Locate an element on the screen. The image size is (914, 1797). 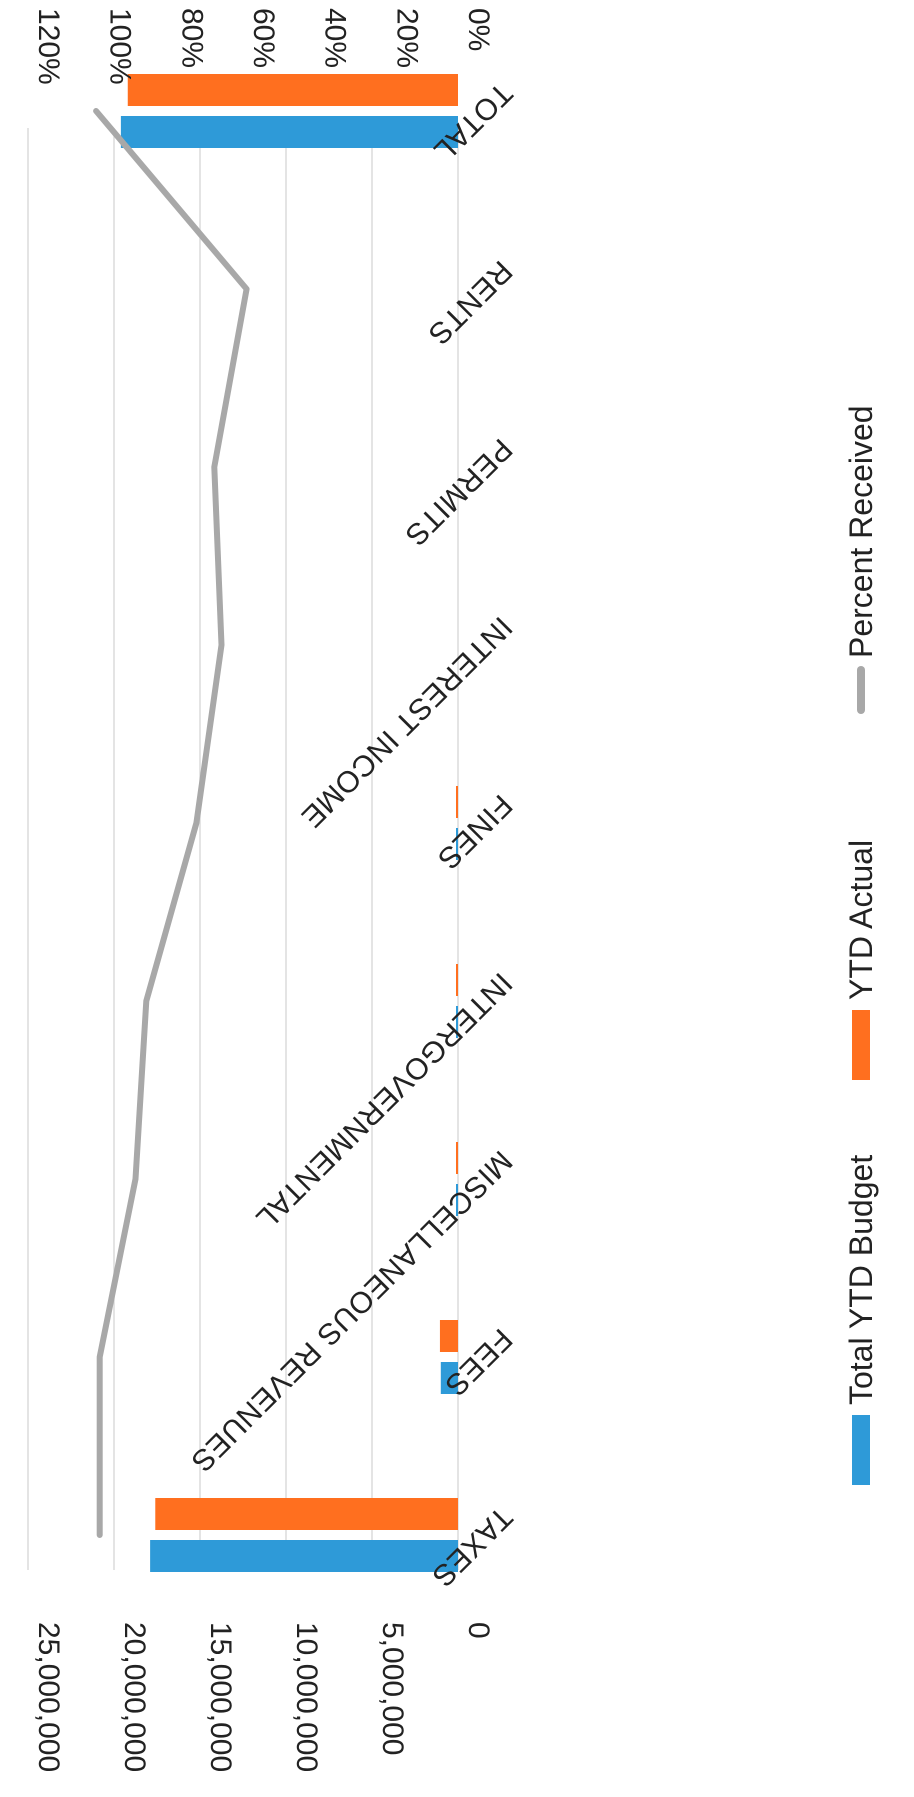
primary-tick-label: 0 is located at coordinates (478, 1630).